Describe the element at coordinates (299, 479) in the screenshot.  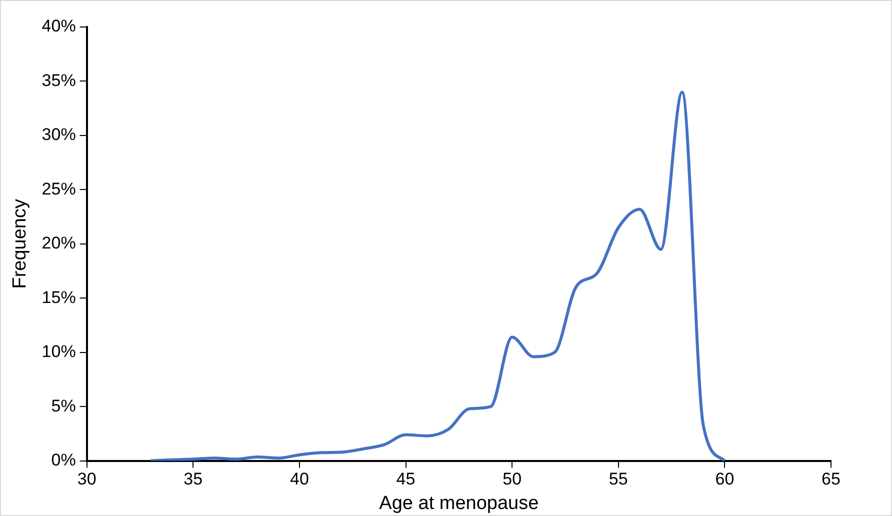
I see `x-tick-label: 40` at that location.